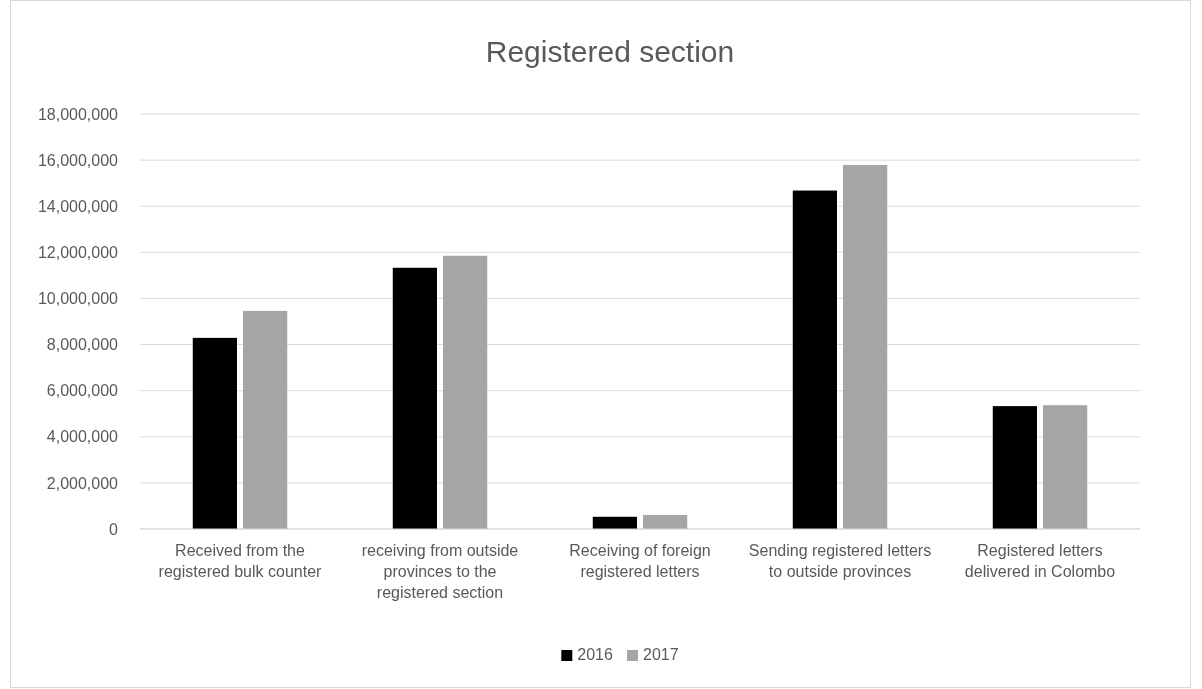  What do you see at coordinates (78, 206) in the screenshot?
I see `y-tick-label: 14,000,000` at bounding box center [78, 206].